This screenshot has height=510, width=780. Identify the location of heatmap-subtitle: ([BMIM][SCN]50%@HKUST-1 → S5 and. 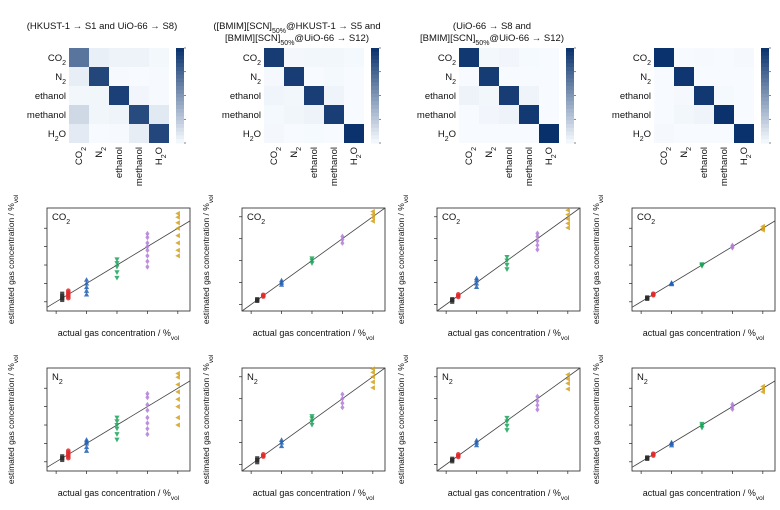
(296, 28).